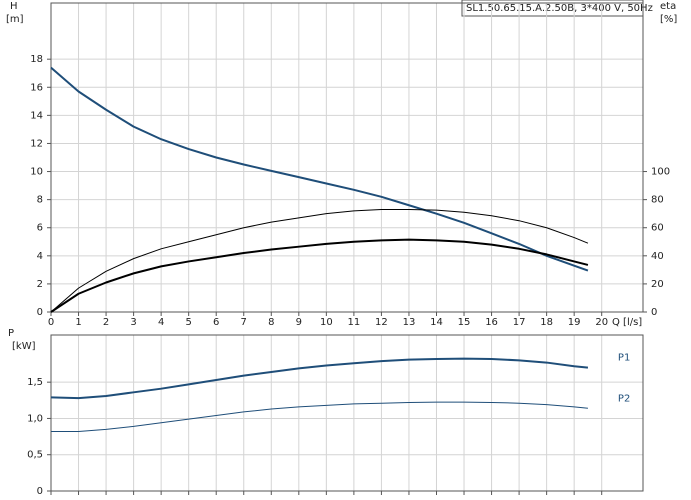  What do you see at coordinates (14, 6) in the screenshot?
I see `y-label: H` at bounding box center [14, 6].